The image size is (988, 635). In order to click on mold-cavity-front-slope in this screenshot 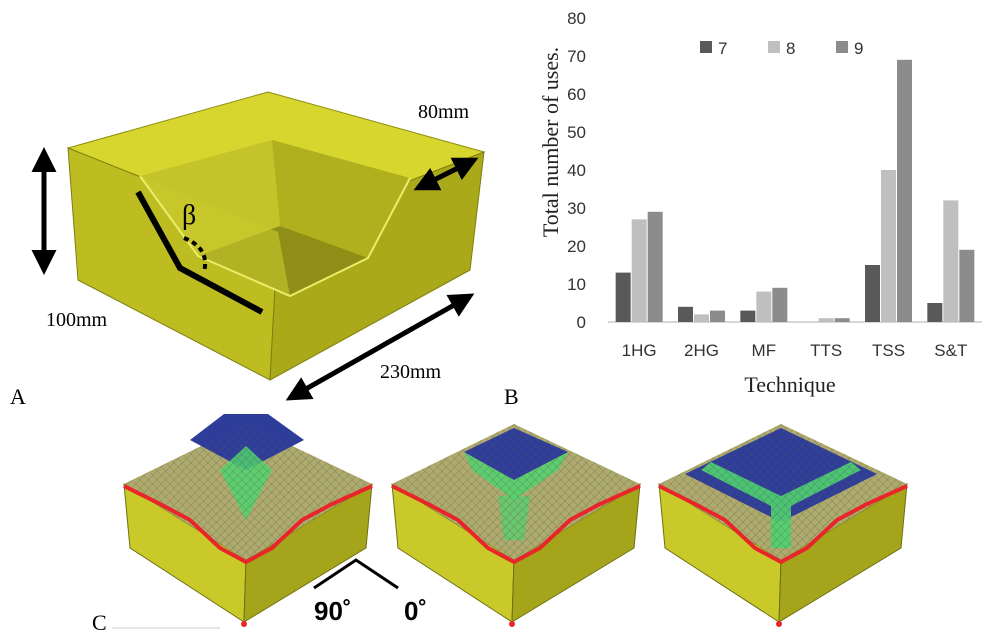, I will do `click(215, 236)`.